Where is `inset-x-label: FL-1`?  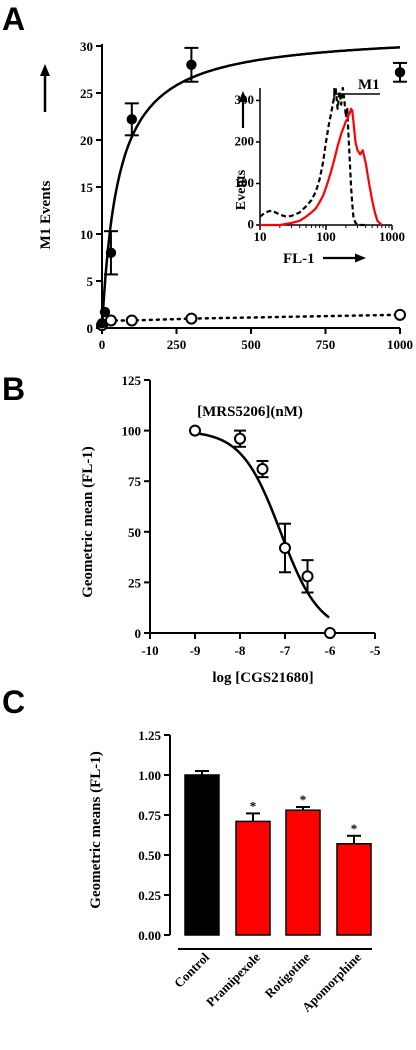
inset-x-label: FL-1 is located at coordinates (299, 259).